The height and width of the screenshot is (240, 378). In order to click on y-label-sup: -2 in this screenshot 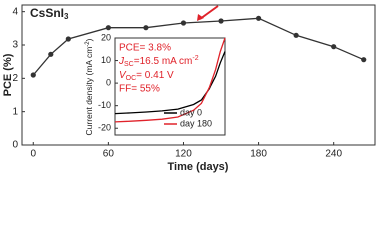, I will do `click(88, 44)`.